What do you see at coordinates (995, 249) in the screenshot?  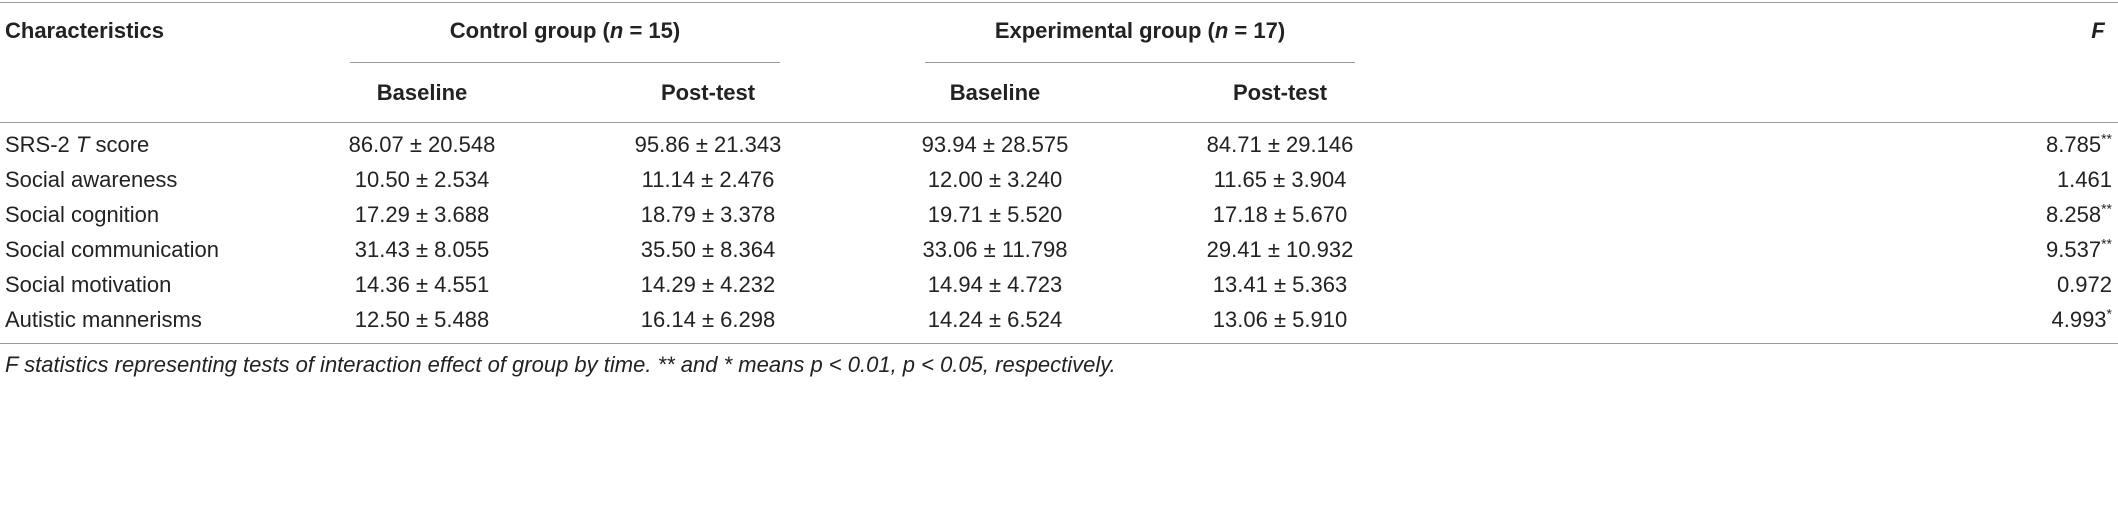 I see `cell: 33.06 ± 11.798` at bounding box center [995, 249].